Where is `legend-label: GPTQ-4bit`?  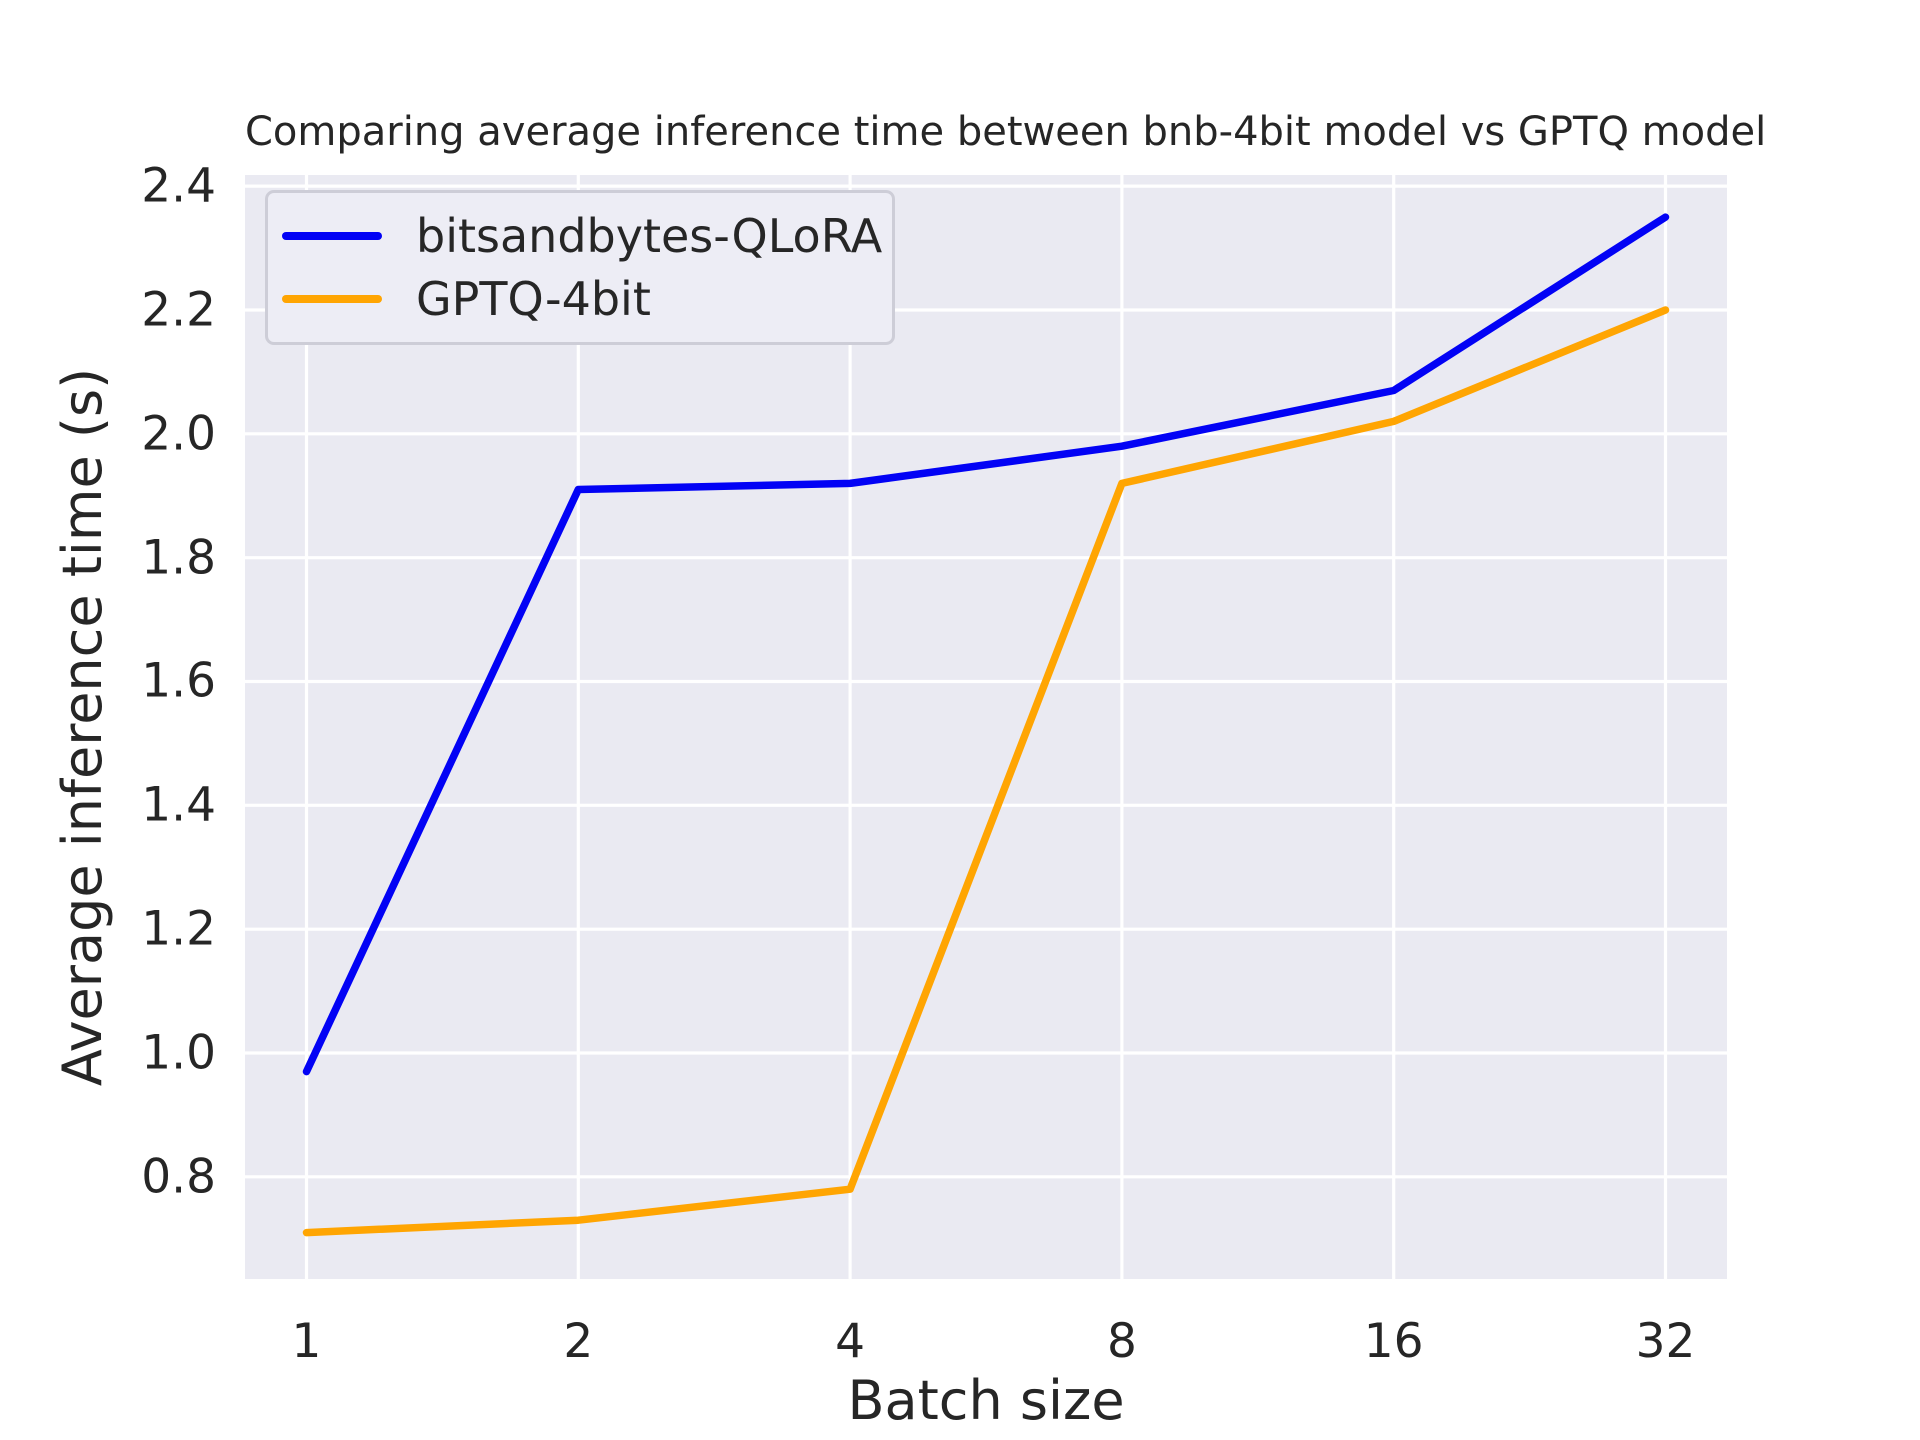 legend-label: GPTQ-4bit is located at coordinates (533, 298).